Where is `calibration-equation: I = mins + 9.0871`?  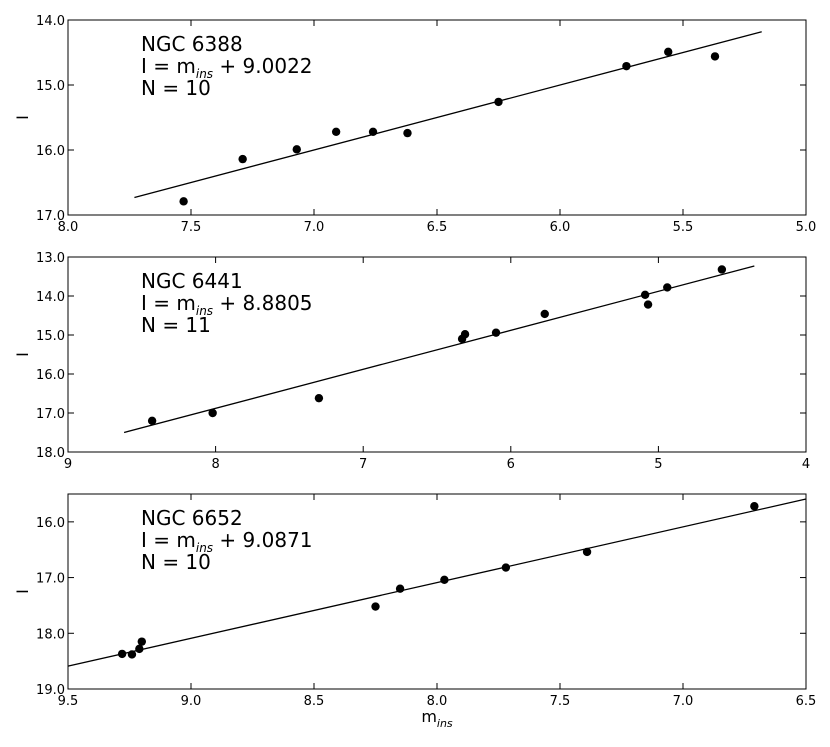 calibration-equation: I = mins + 9.0871 is located at coordinates (227, 541).